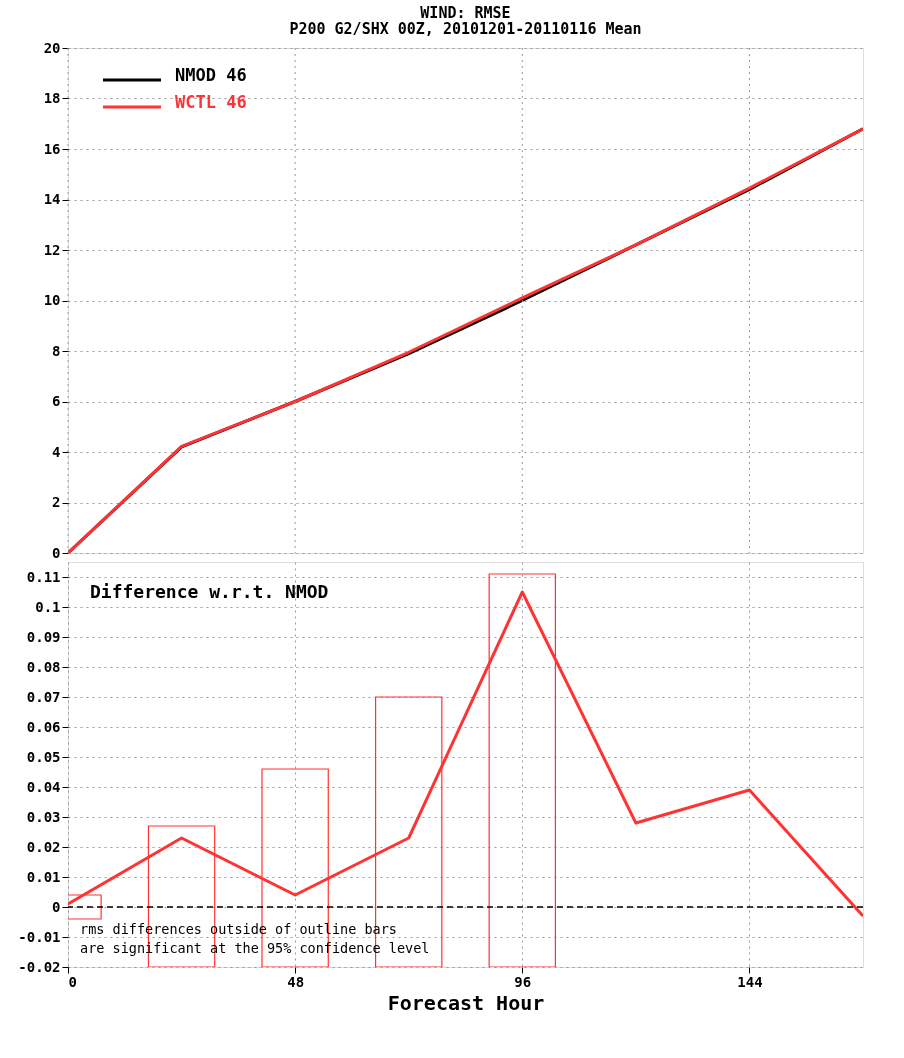  What do you see at coordinates (523, 981) in the screenshot?
I see `x-tick-label: 96` at bounding box center [523, 981].